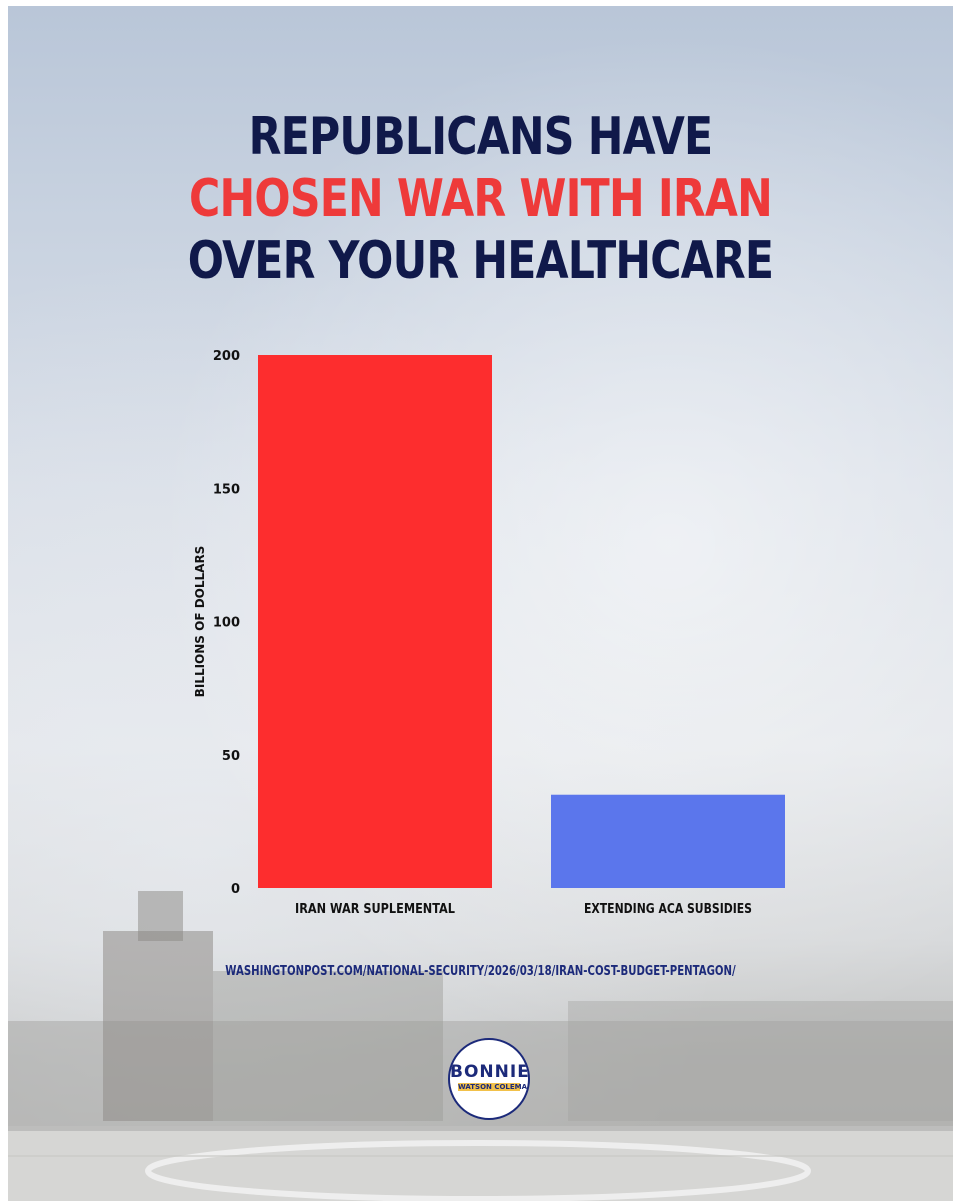  I want to click on headline-line-2: CHOSEN WAR WITH IRAN, so click(481, 199).